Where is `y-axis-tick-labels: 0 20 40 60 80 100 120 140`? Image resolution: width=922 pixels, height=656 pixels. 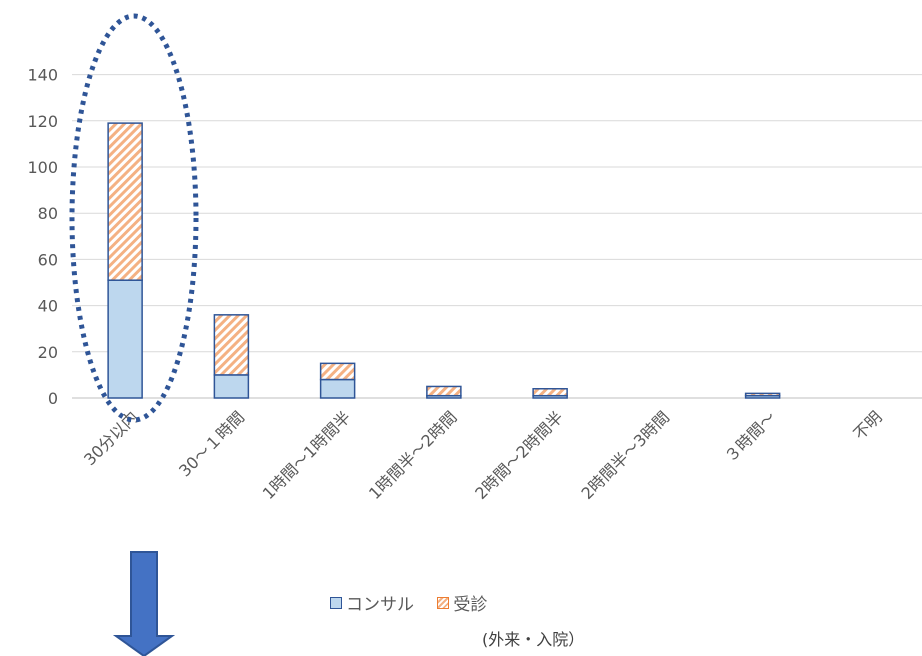
y-axis-tick-labels: 0 20 40 60 80 100 120 140 is located at coordinates (42, 237).